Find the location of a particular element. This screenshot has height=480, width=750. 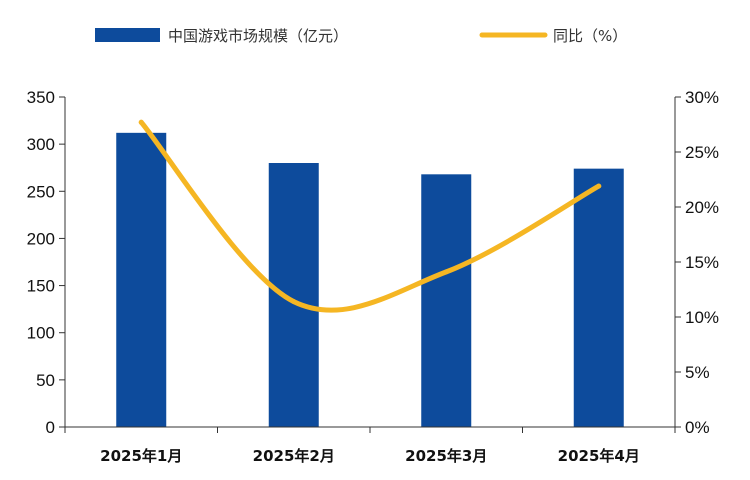

x-category-label: 2025年1月 is located at coordinates (141, 456).